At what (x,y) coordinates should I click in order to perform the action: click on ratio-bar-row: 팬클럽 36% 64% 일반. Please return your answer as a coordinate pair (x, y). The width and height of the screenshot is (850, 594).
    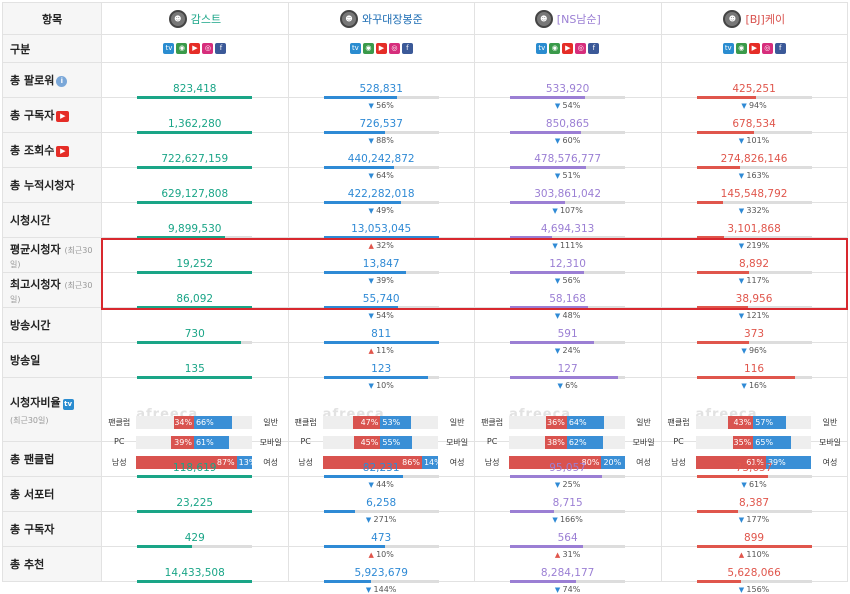
    Looking at the image, I should click on (567, 423).